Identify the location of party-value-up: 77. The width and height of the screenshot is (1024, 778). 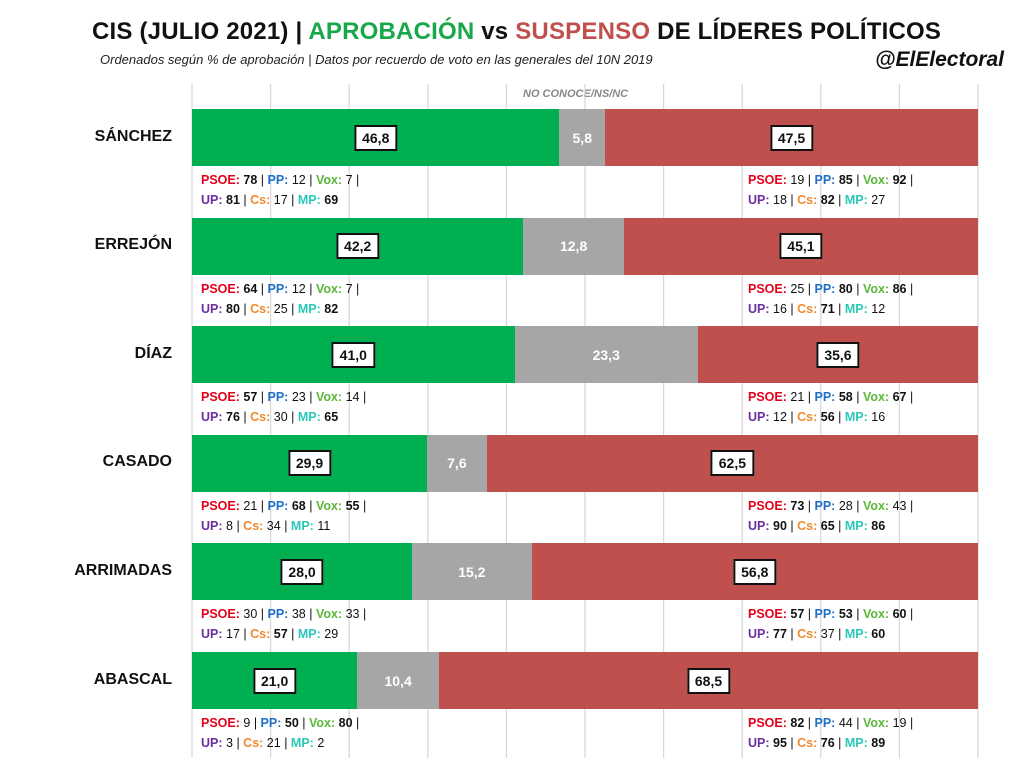
(778, 634).